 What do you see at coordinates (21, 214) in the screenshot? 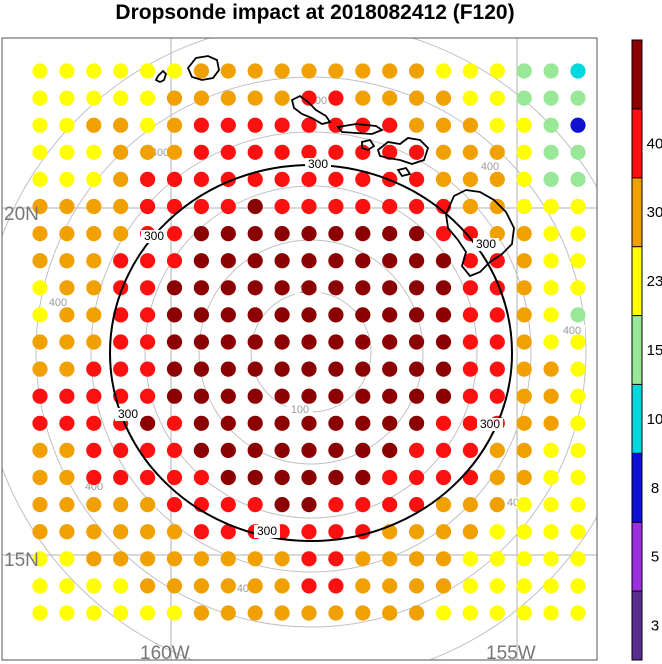
I see `lat-label-20n: 20N` at bounding box center [21, 214].